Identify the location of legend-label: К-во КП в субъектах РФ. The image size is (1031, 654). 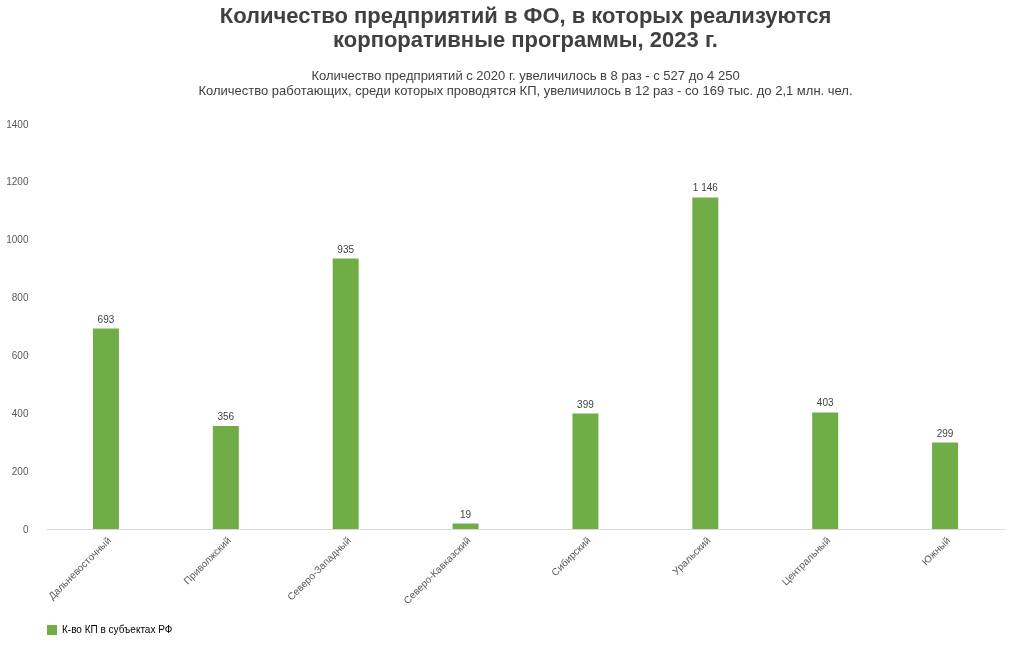
(117, 629).